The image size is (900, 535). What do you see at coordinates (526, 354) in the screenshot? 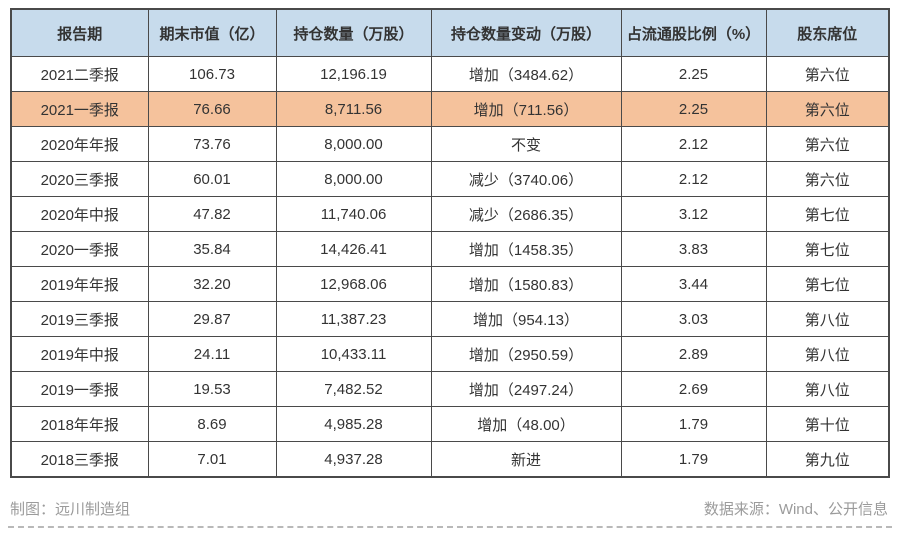
I see `cell: 增加（2950.59）` at bounding box center [526, 354].